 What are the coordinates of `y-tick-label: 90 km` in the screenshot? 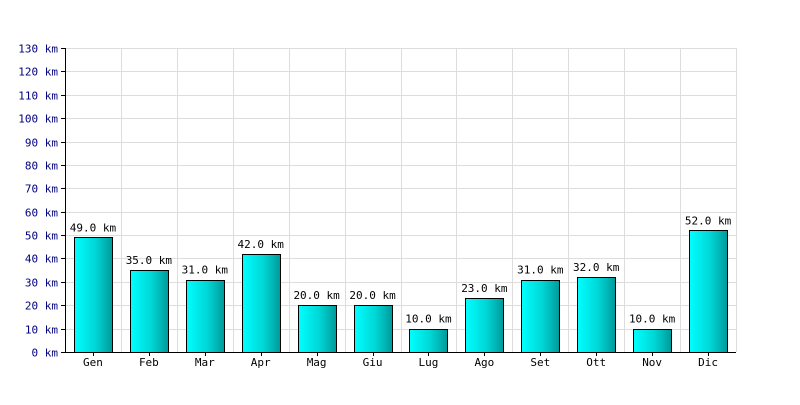 It's located at (41, 143).